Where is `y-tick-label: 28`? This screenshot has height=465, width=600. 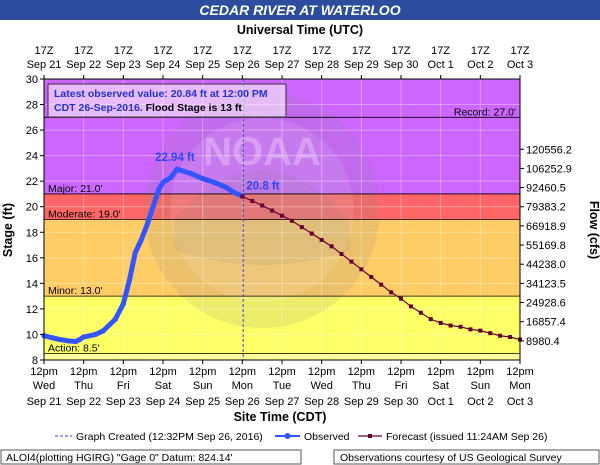 y-tick-label: 28 is located at coordinates (32, 106).